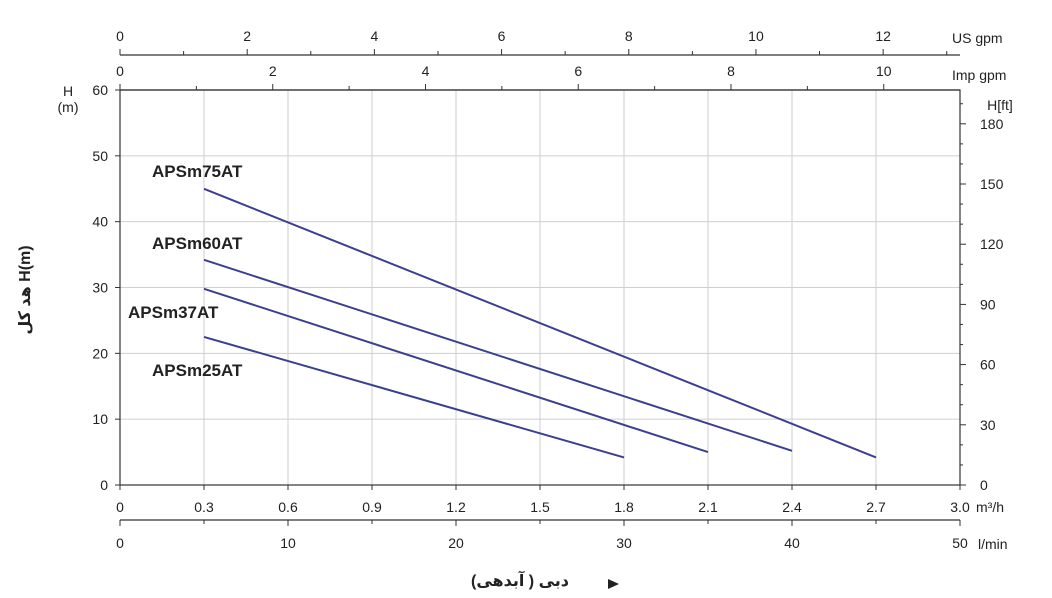 This screenshot has width=1052, height=598. Describe the element at coordinates (374, 36) in the screenshot. I see `us-gpm-axis-tick-label: 4` at that location.